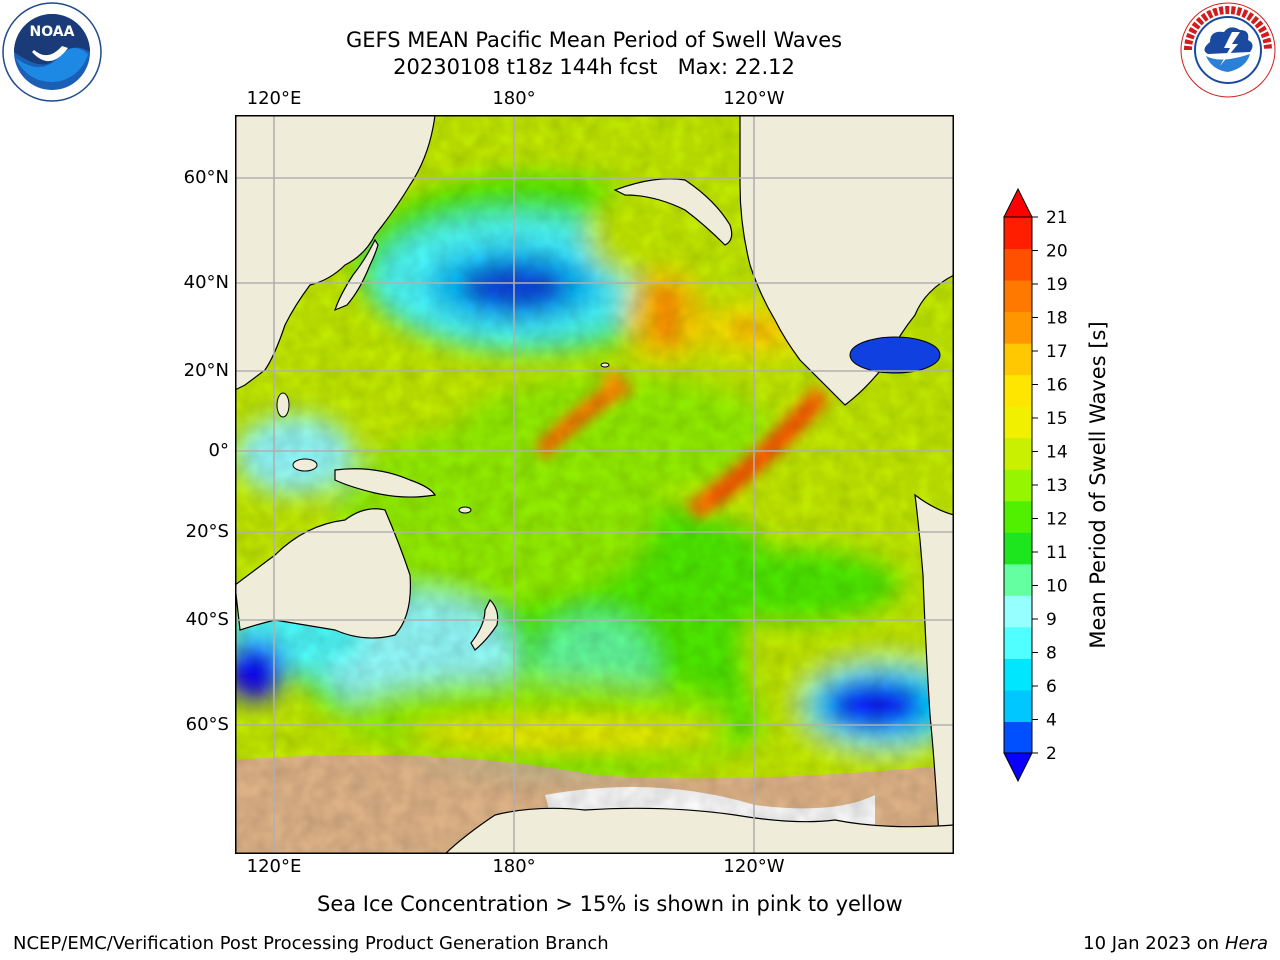 The width and height of the screenshot is (1280, 960). What do you see at coordinates (1098, 485) in the screenshot?
I see `colorbar-label: Mean Period of Swell Waves [s]` at bounding box center [1098, 485].